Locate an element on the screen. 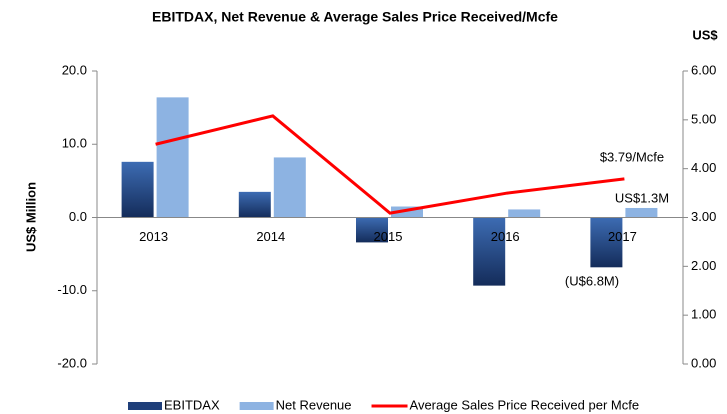 This screenshot has height=414, width=727. y2-tick-label: 6.00 is located at coordinates (703, 69).